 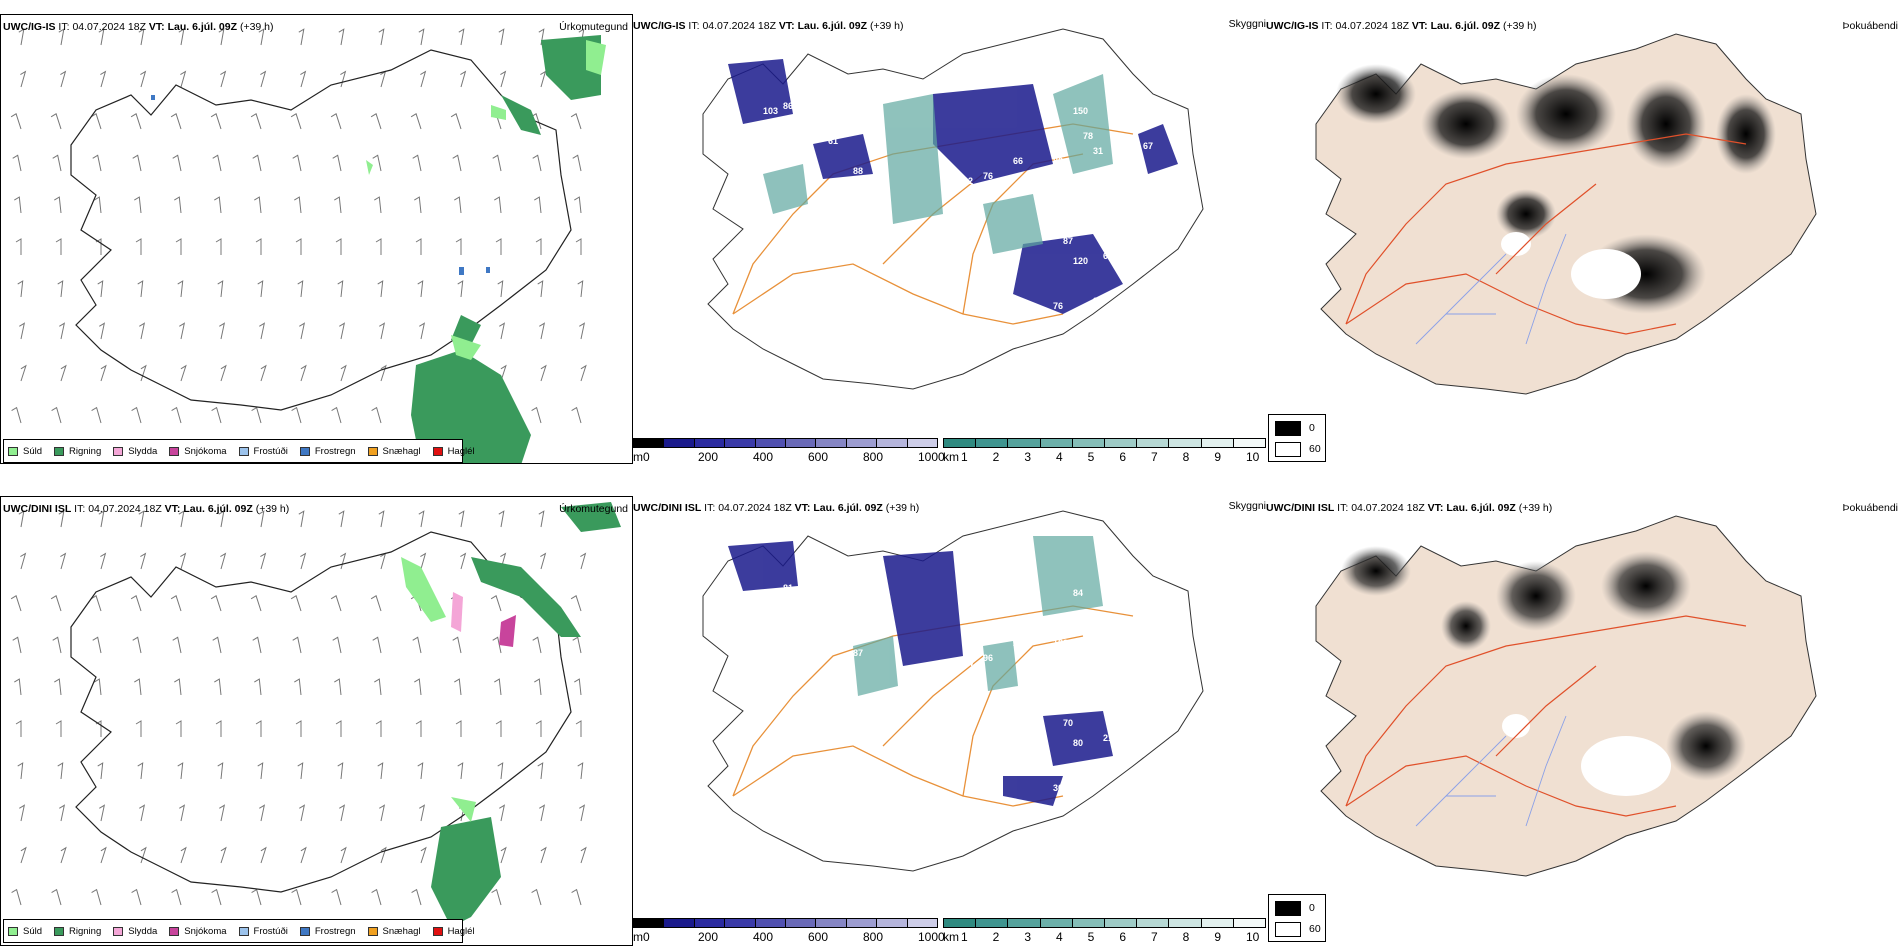 What do you see at coordinates (1058, 306) in the screenshot?
I see `ceiling-value-label: 76` at bounding box center [1058, 306].